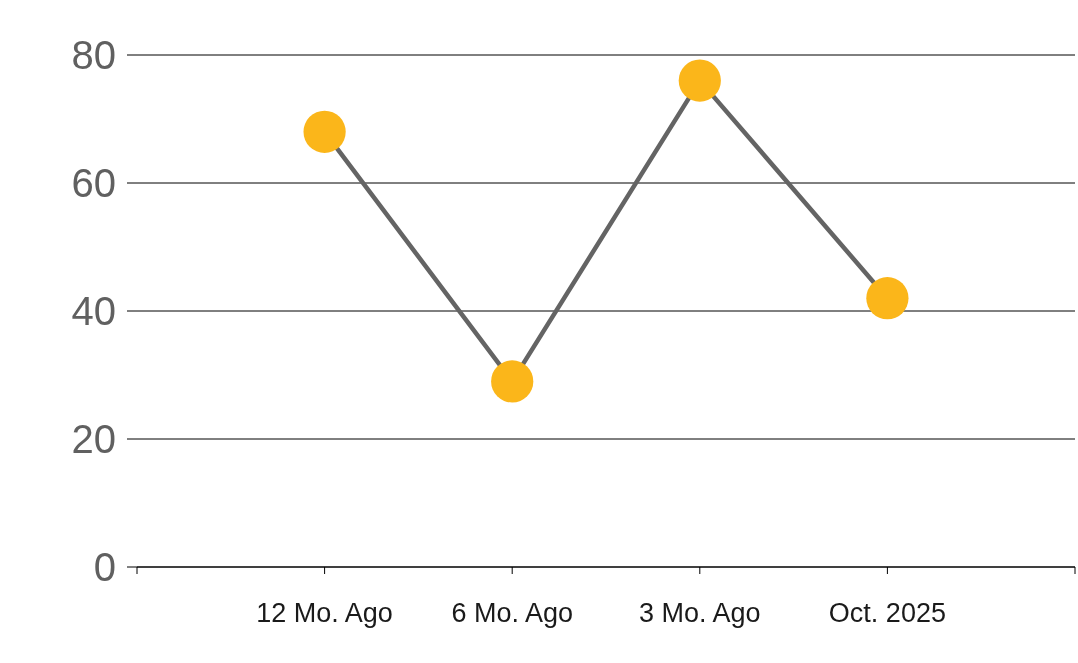 This screenshot has width=1078, height=663. I want to click on y-tick-label: 80, so click(93, 55).